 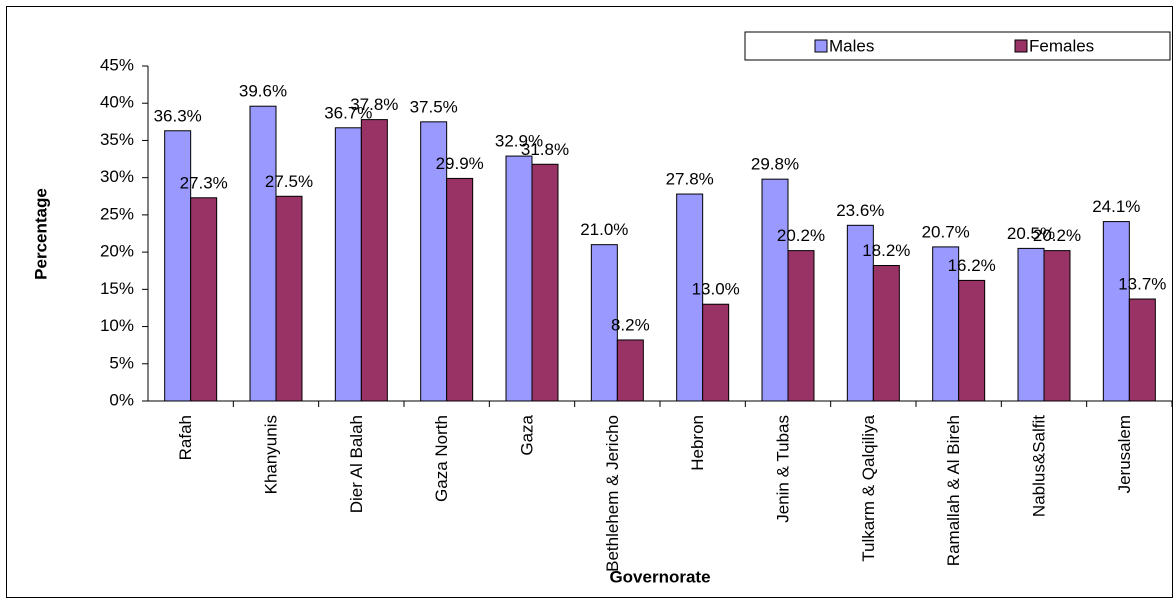 What do you see at coordinates (1061, 45) in the screenshot?
I see `legend-label: Females` at bounding box center [1061, 45].